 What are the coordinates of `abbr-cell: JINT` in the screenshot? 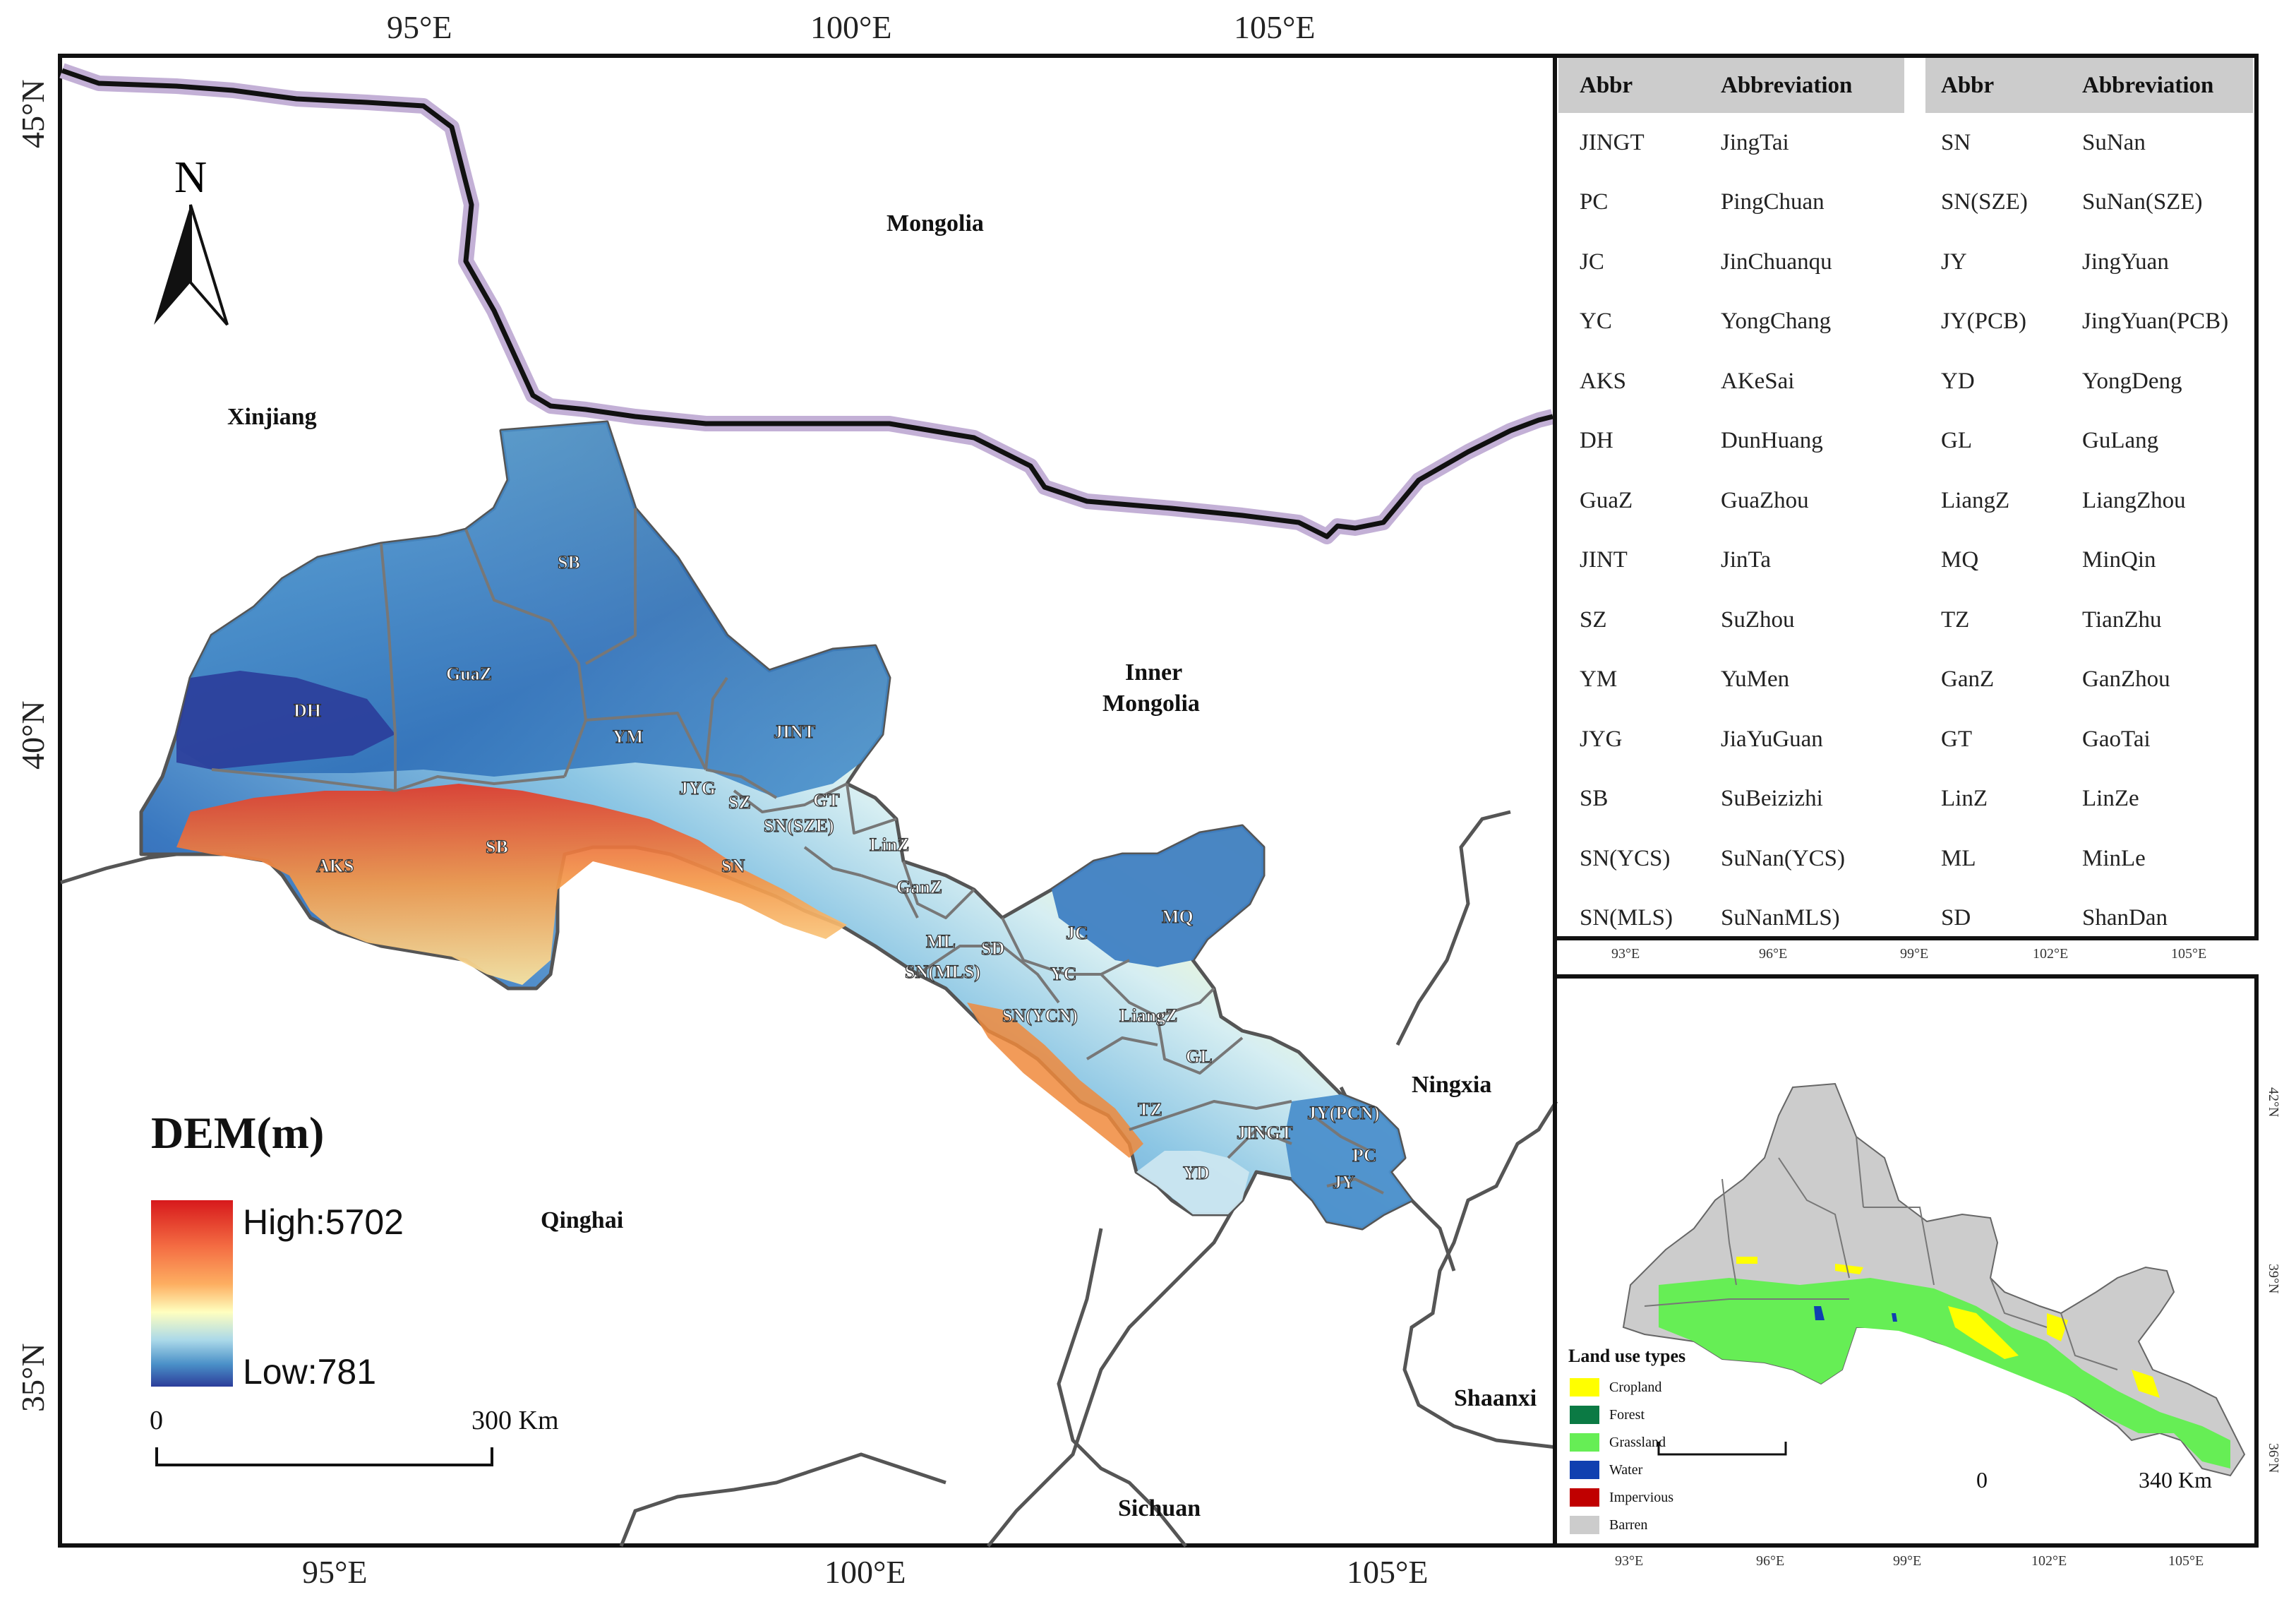 It's located at (1604, 560).